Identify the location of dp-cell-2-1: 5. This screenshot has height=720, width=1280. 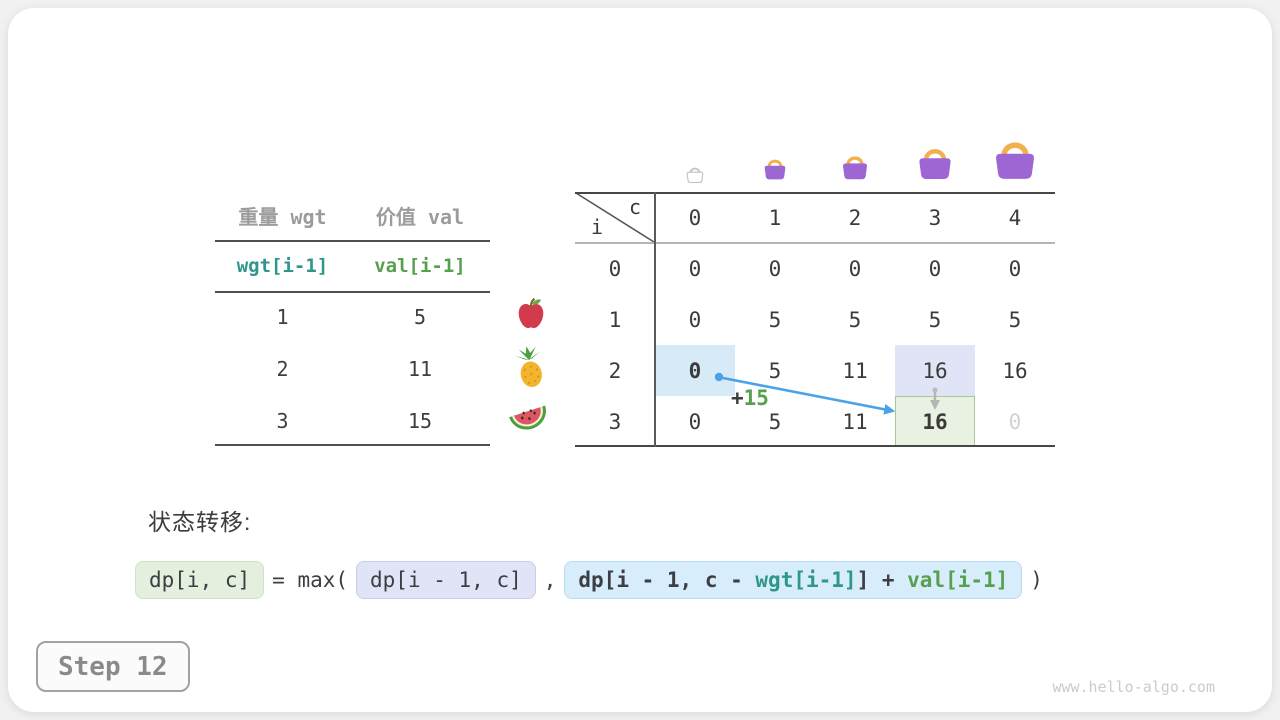
(775, 370).